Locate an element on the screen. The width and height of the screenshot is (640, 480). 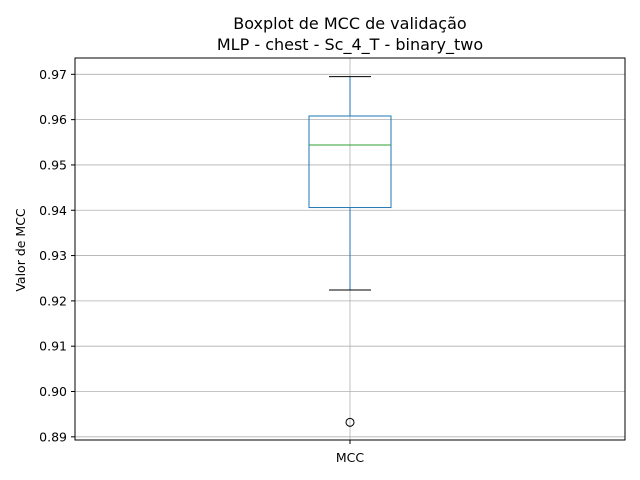
y-tick-label-4: 0.93 is located at coordinates (53, 255).